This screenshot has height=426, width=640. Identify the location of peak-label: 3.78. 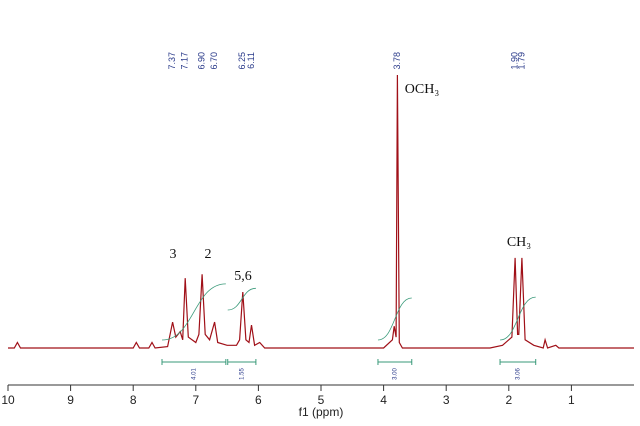
(397, 61).